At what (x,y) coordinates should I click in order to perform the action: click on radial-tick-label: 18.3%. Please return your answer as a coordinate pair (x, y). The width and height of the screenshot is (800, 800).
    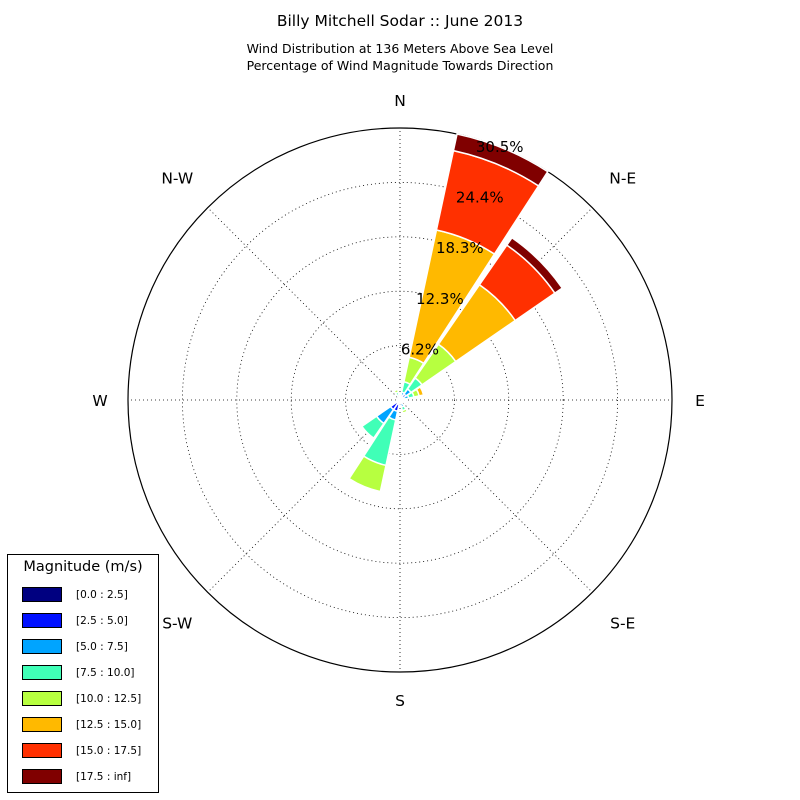
    Looking at the image, I should click on (460, 248).